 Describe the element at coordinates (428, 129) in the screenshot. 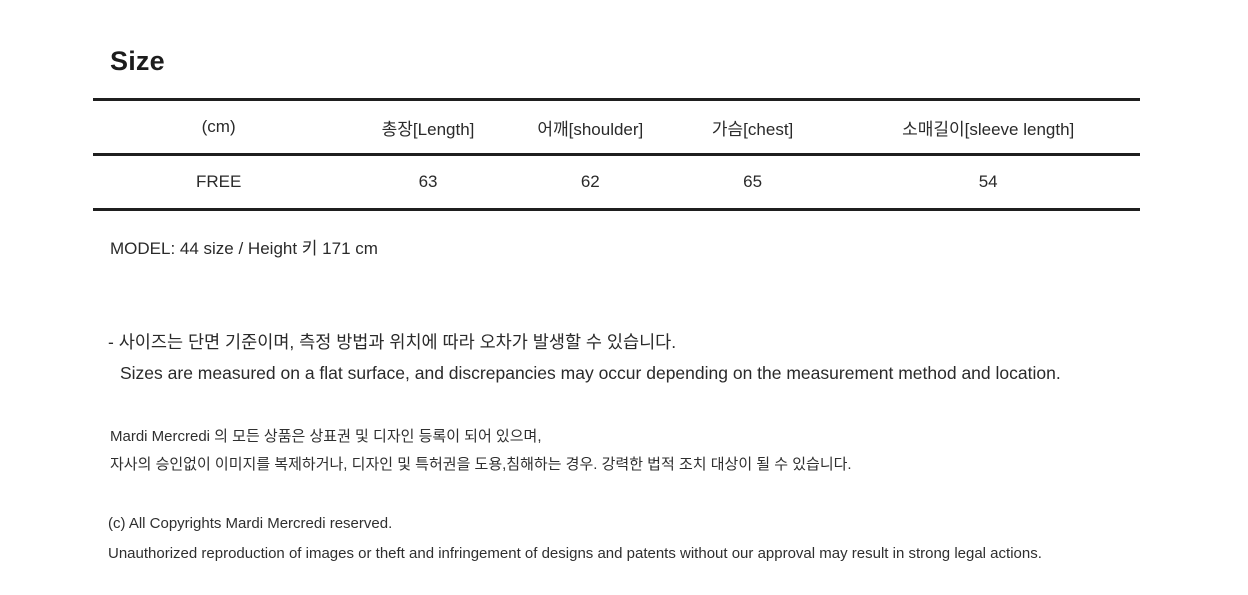

I see `column-header-length: 총장[Length]` at that location.